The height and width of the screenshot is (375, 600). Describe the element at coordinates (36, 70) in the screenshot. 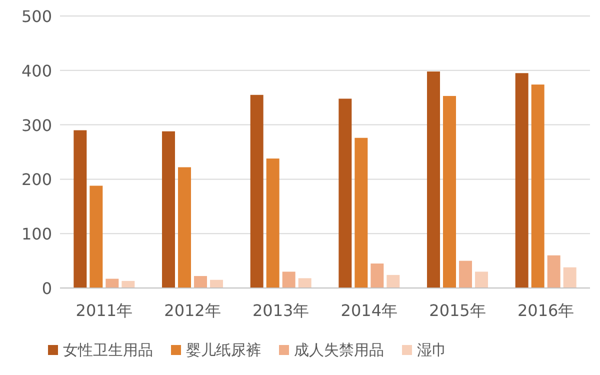

I see `y-tick-label: 400` at that location.